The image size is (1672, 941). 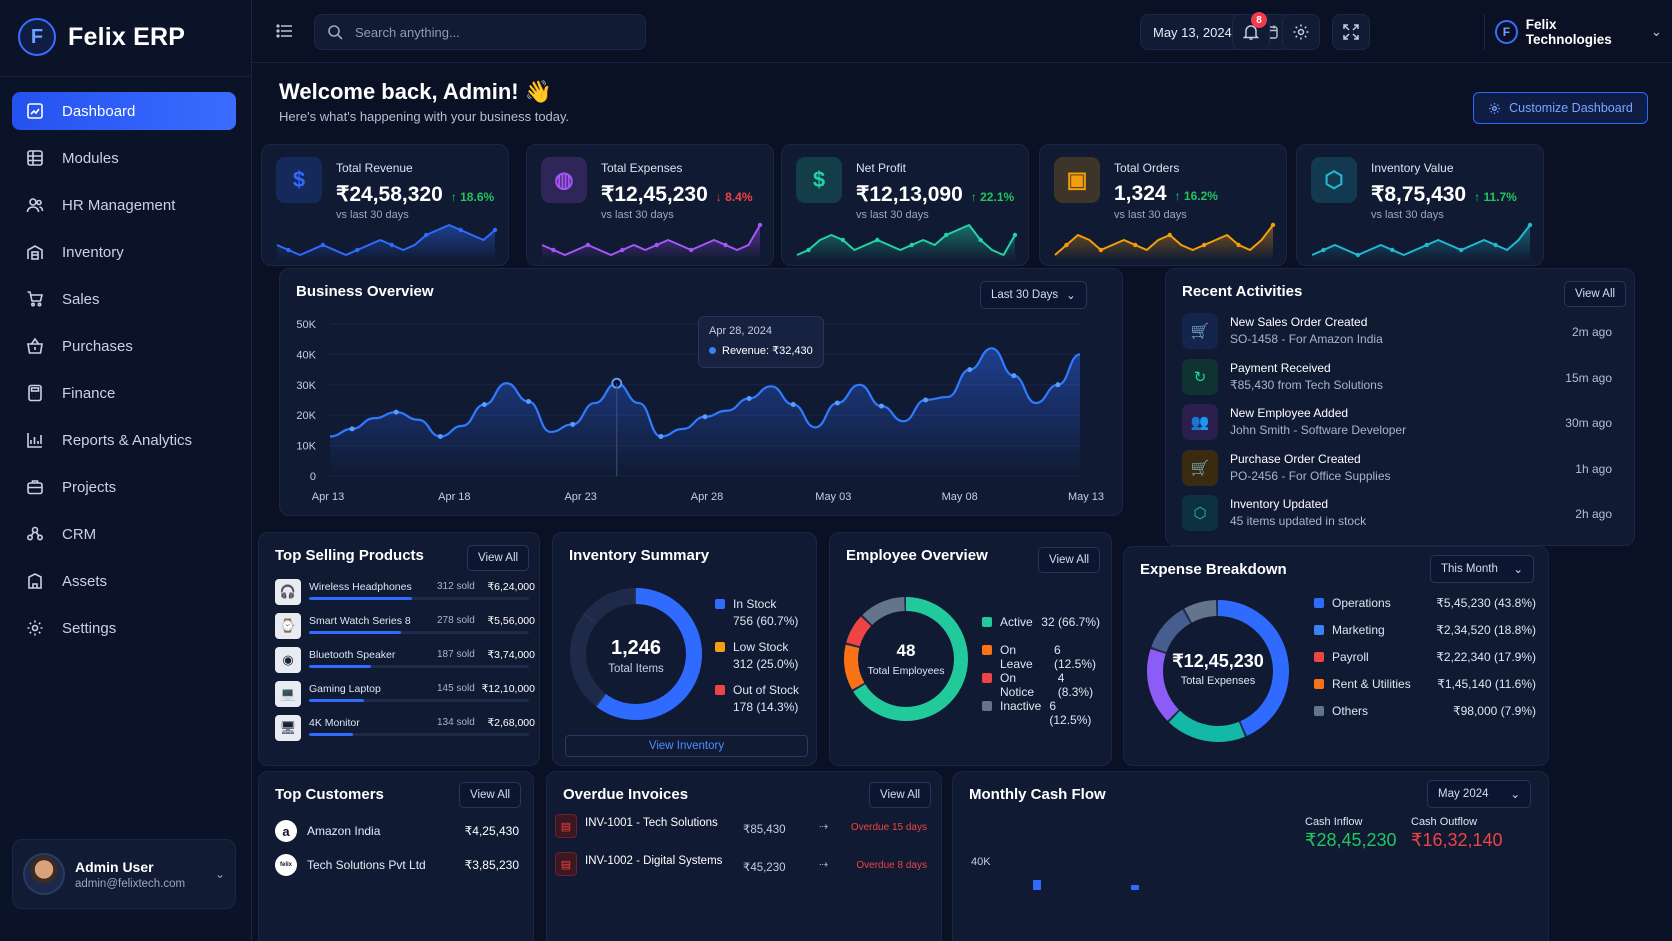 I want to click on legend-text: In Stock 756 (60.7%), so click(x=765, y=612).